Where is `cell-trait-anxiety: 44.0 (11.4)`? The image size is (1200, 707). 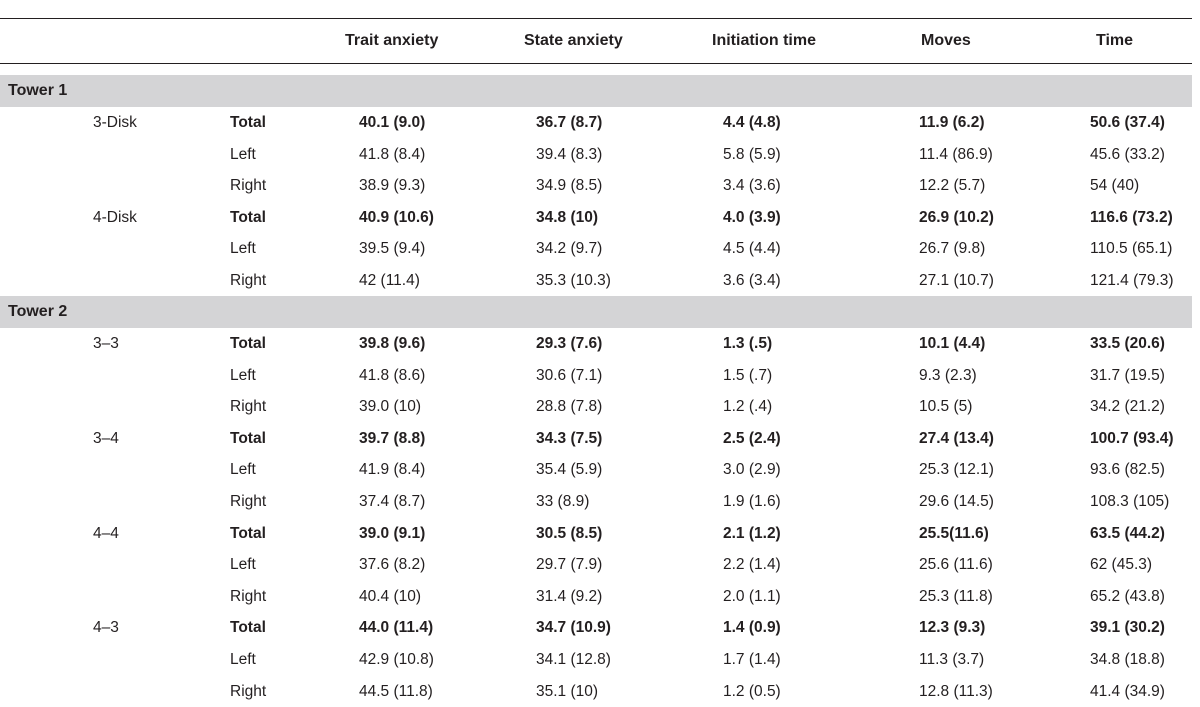 cell-trait-anxiety: 44.0 (11.4) is located at coordinates (396, 628).